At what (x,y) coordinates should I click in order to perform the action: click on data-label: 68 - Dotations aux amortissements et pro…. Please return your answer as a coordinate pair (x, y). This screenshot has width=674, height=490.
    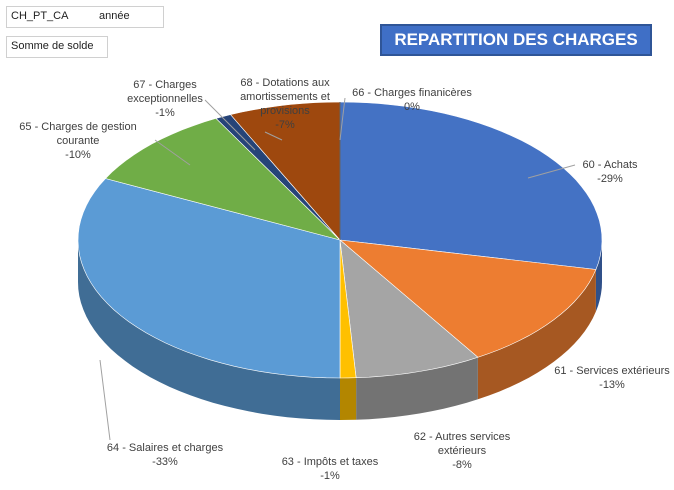
    Looking at the image, I should click on (285, 104).